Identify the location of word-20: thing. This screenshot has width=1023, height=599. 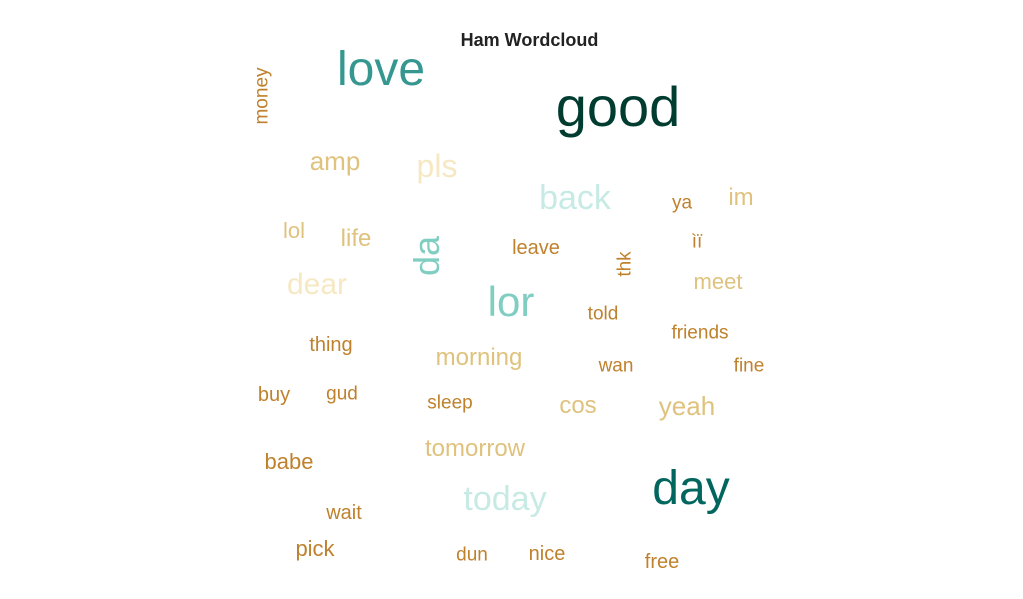
(331, 345).